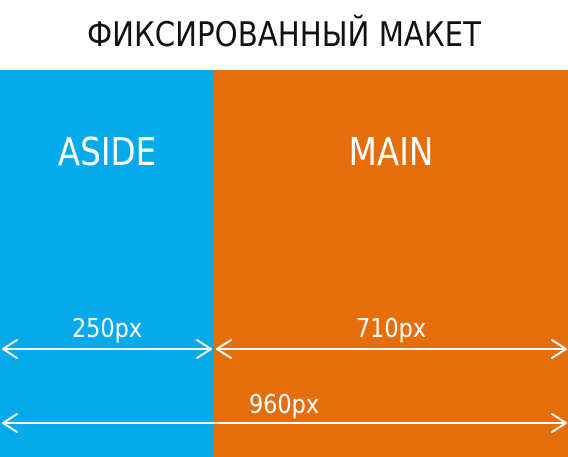 This screenshot has width=568, height=457. I want to click on aside-width-arrow, so click(107, 349).